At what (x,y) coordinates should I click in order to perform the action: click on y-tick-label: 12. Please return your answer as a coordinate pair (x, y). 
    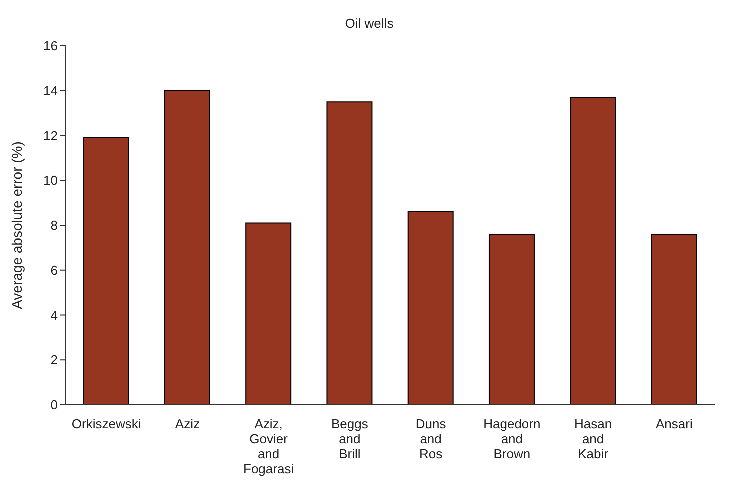
    Looking at the image, I should click on (51, 136).